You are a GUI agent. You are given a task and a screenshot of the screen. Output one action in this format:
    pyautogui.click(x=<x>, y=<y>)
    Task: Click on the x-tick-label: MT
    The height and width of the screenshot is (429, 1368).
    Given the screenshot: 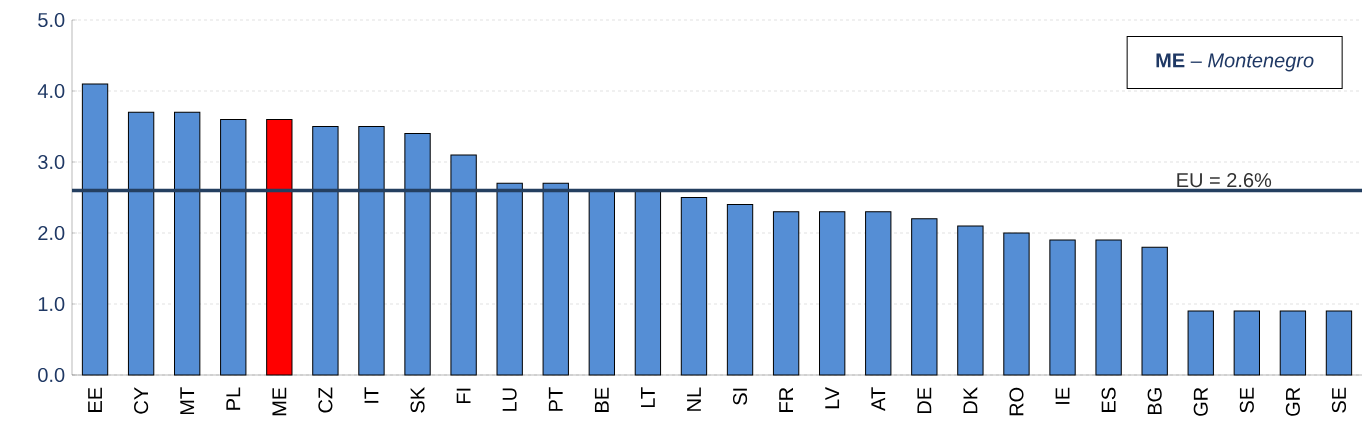 What is the action you would take?
    pyautogui.click(x=187, y=401)
    